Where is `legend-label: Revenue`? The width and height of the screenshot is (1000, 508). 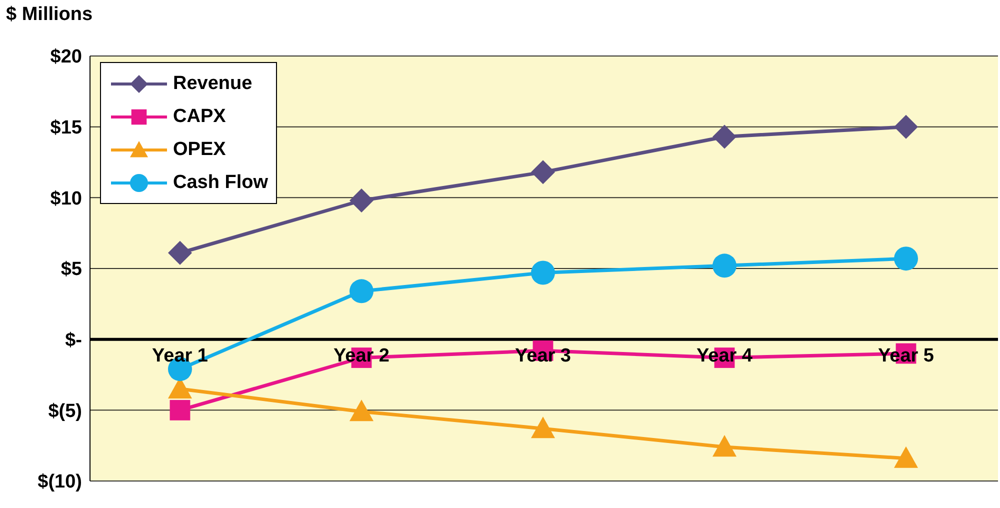
legend-label: Revenue is located at coordinates (212, 83).